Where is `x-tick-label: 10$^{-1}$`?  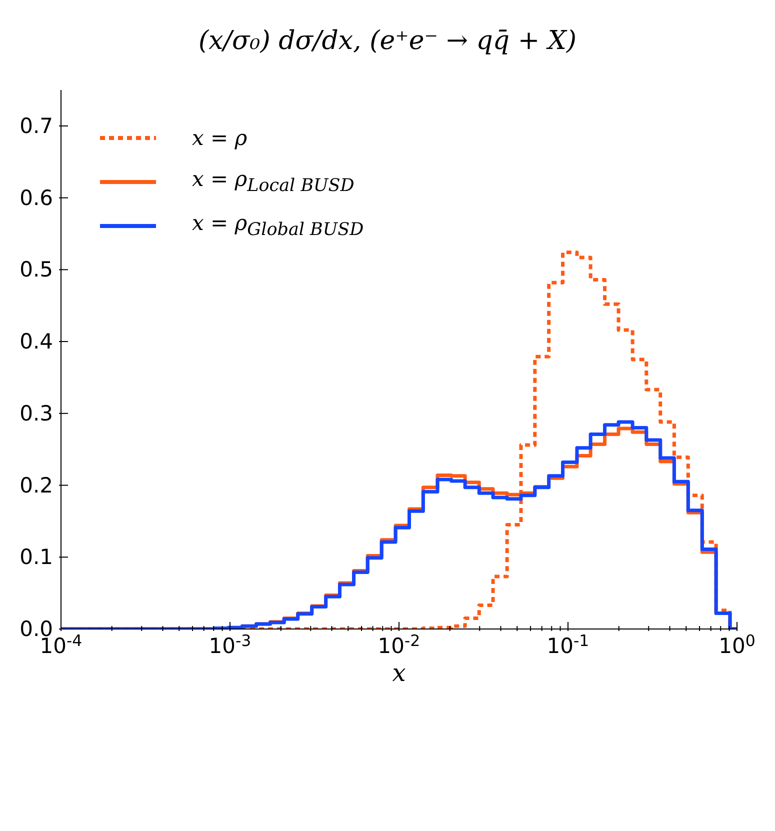
x-tick-label: 10$^{-1}$ is located at coordinates (568, 644).